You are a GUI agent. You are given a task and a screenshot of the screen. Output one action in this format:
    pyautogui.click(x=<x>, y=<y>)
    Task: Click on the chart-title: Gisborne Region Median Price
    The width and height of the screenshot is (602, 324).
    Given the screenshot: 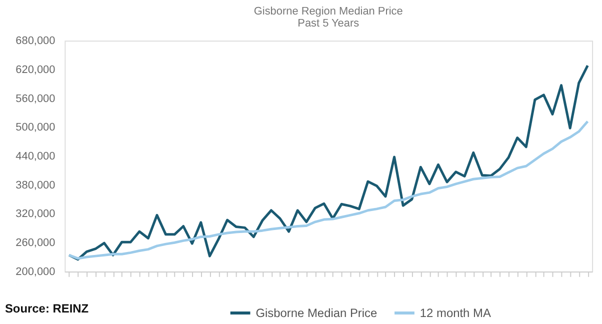 What is the action you would take?
    pyautogui.click(x=328, y=12)
    